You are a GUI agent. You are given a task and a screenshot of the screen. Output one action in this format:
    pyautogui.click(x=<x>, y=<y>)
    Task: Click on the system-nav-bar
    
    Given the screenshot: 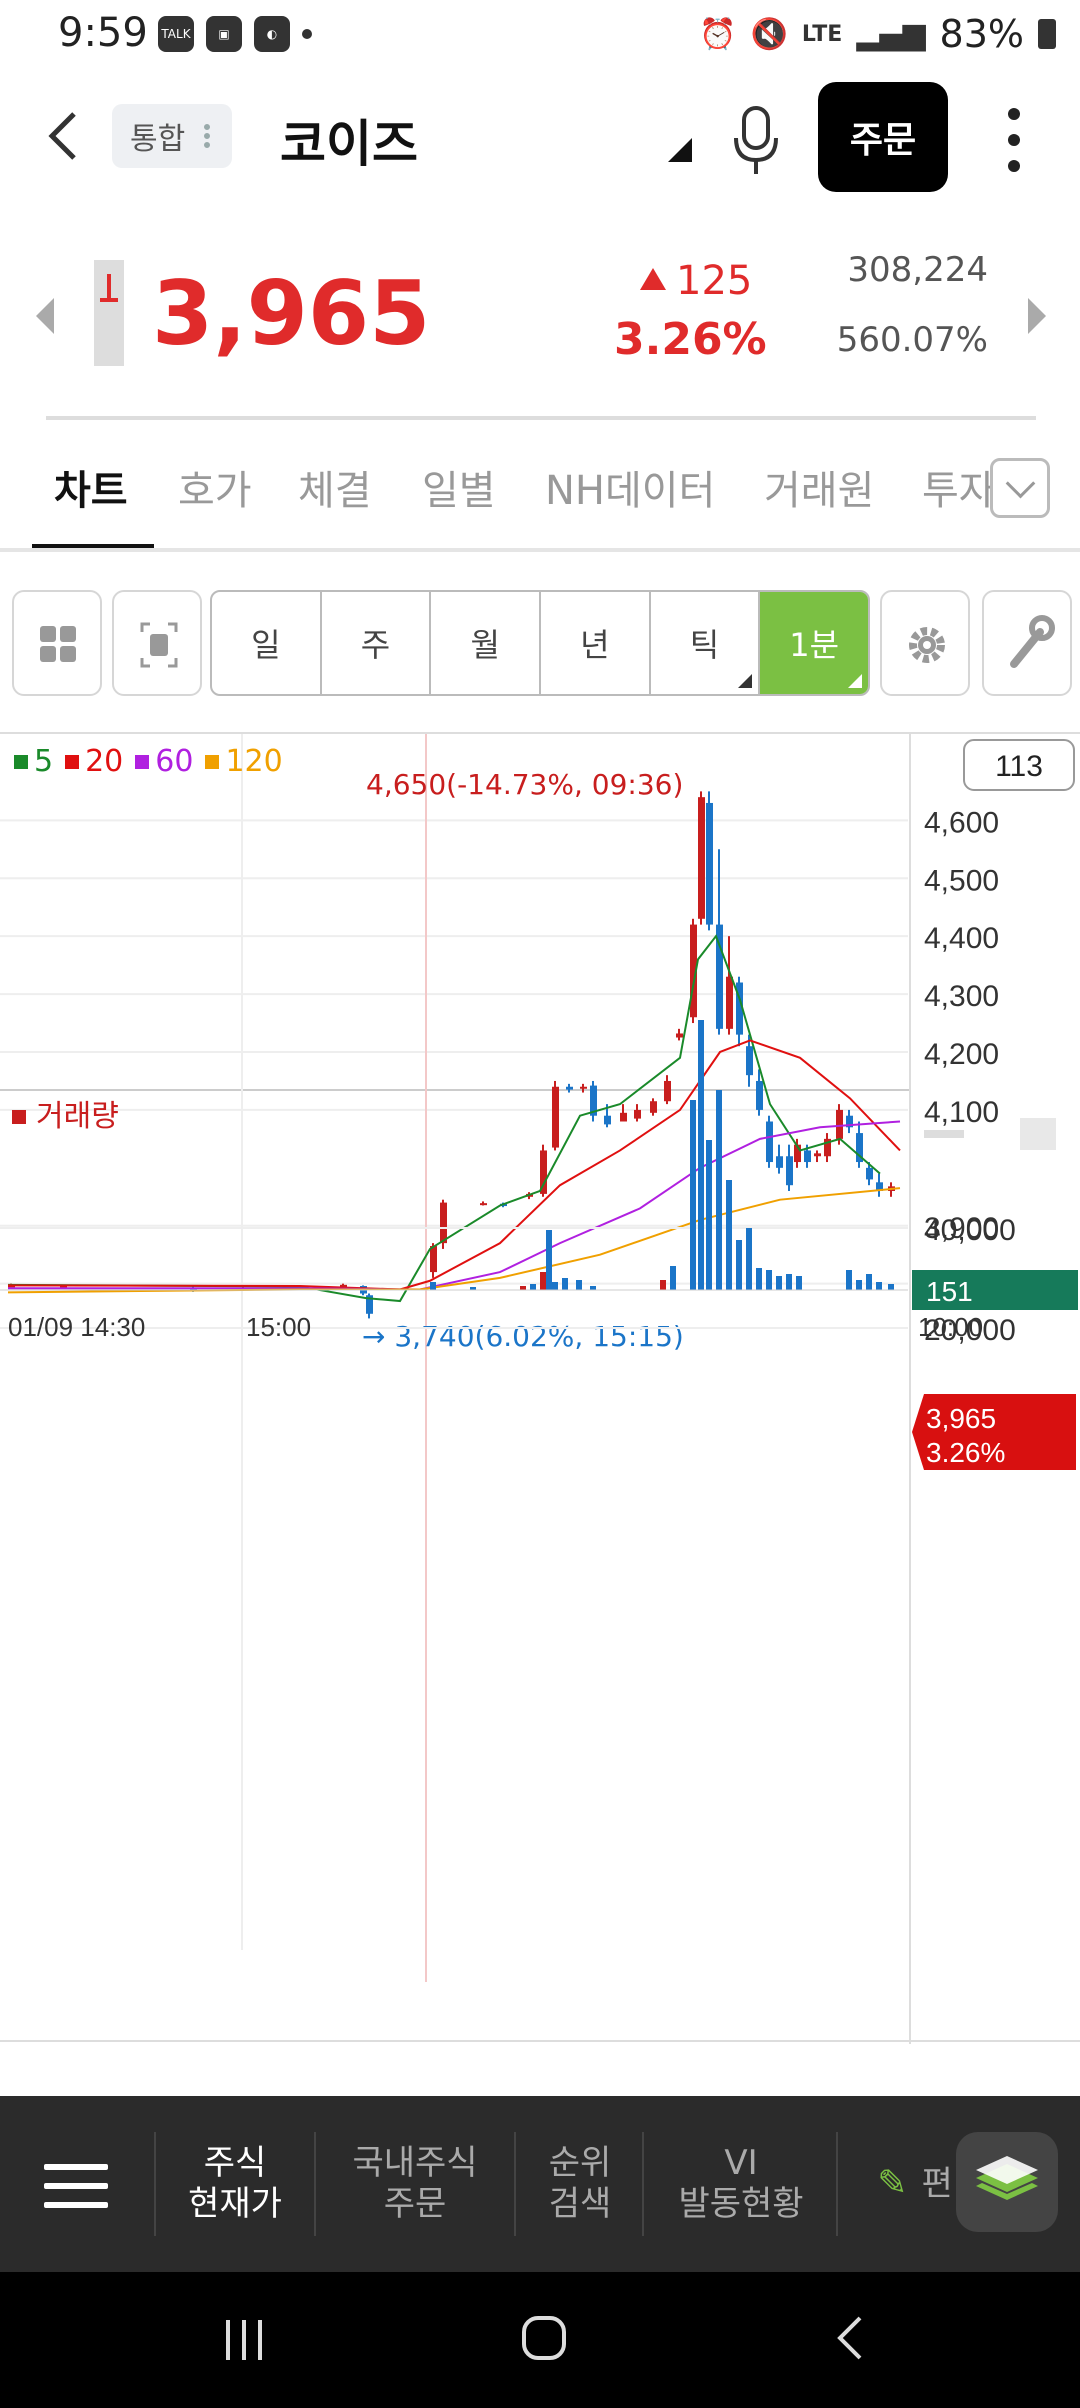 What is the action you would take?
    pyautogui.click(x=540, y=2340)
    